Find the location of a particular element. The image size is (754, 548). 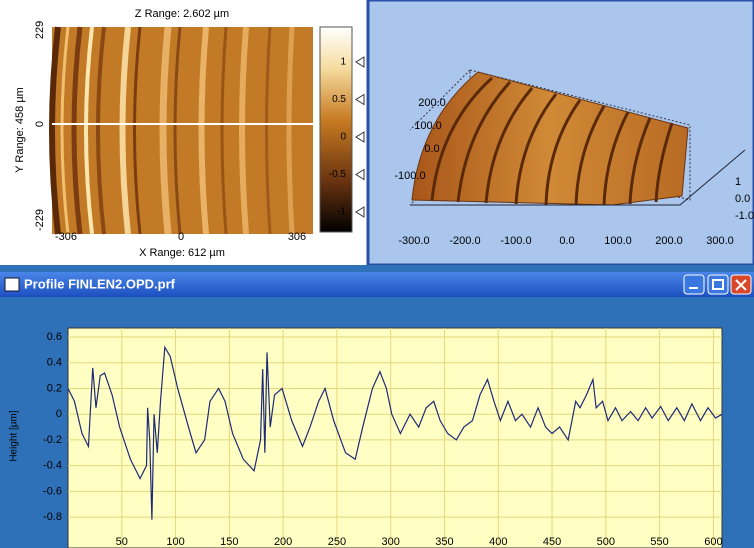

3d-z-tick-label: -1.0 is located at coordinates (744, 216).